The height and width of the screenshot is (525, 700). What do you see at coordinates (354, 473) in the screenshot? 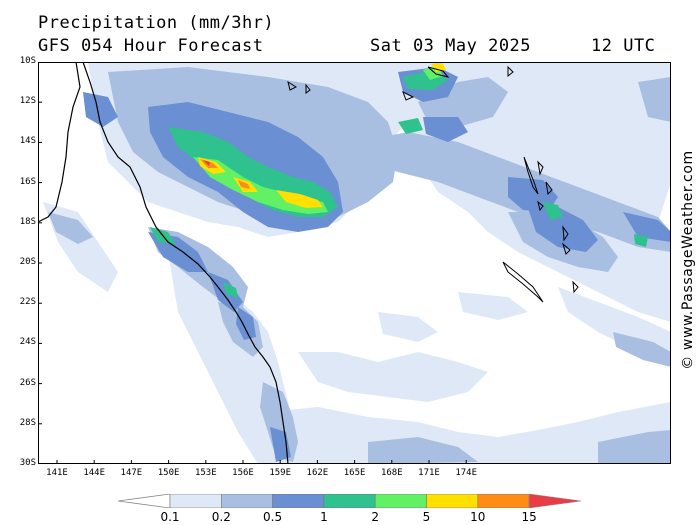
I see `longitude-label: 165E` at bounding box center [354, 473].